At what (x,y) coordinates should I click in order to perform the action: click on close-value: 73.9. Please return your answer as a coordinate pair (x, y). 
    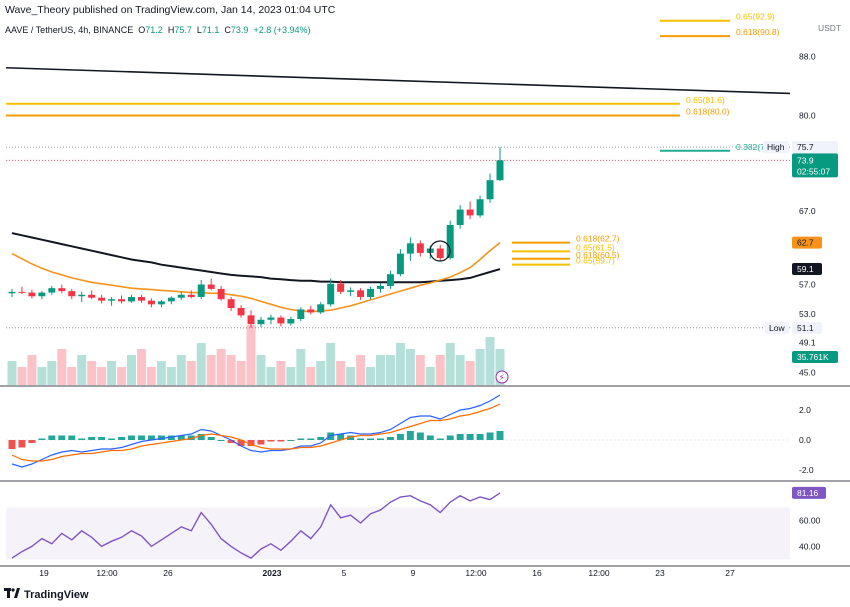
    Looking at the image, I should click on (239, 30).